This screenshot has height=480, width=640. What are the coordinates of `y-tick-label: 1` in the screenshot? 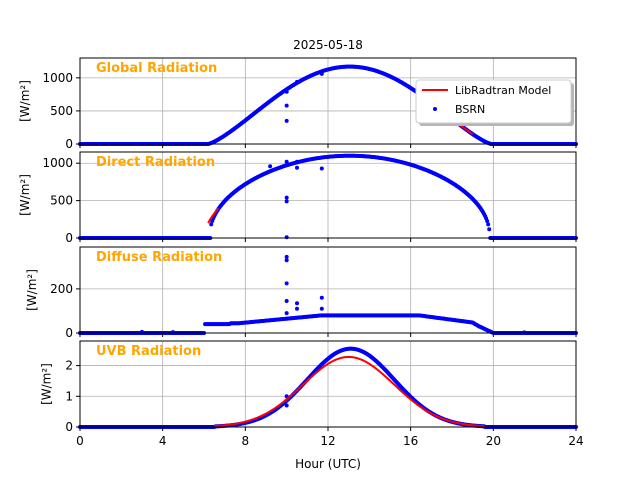 It's located at (69, 396).